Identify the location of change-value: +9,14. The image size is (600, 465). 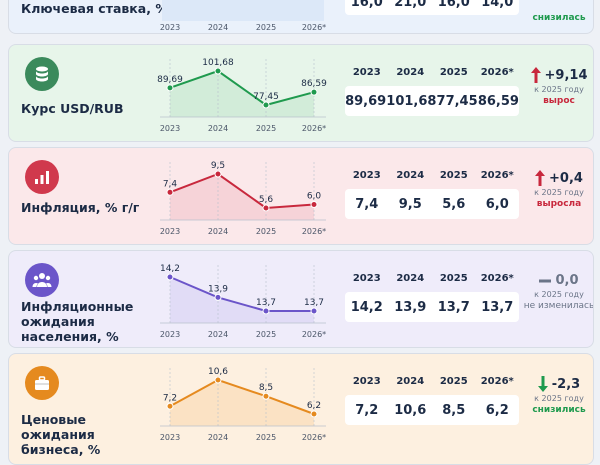
(566, 75).